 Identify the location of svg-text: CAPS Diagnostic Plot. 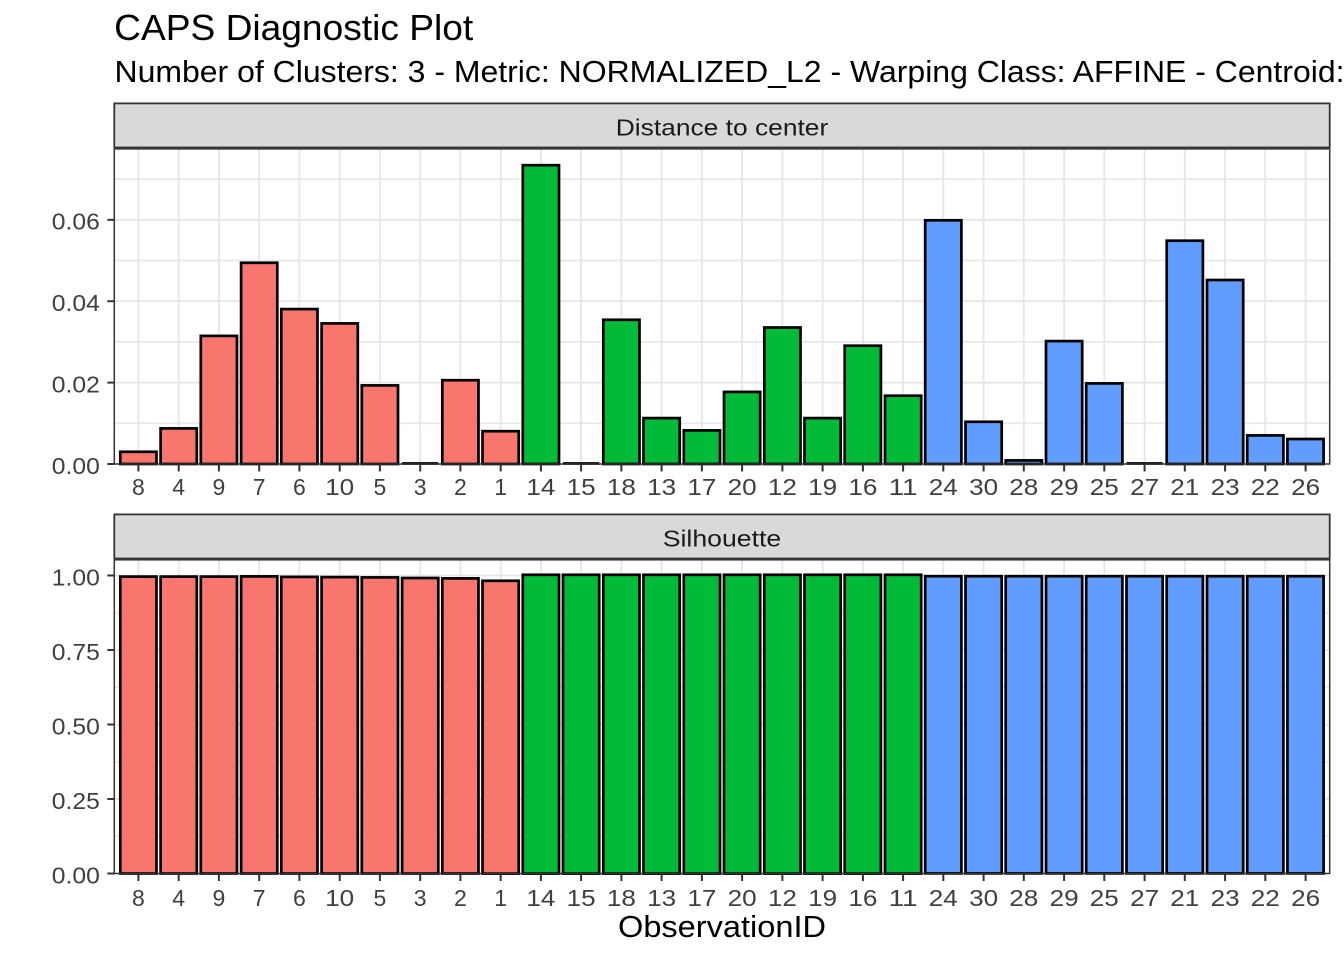
(293, 27).